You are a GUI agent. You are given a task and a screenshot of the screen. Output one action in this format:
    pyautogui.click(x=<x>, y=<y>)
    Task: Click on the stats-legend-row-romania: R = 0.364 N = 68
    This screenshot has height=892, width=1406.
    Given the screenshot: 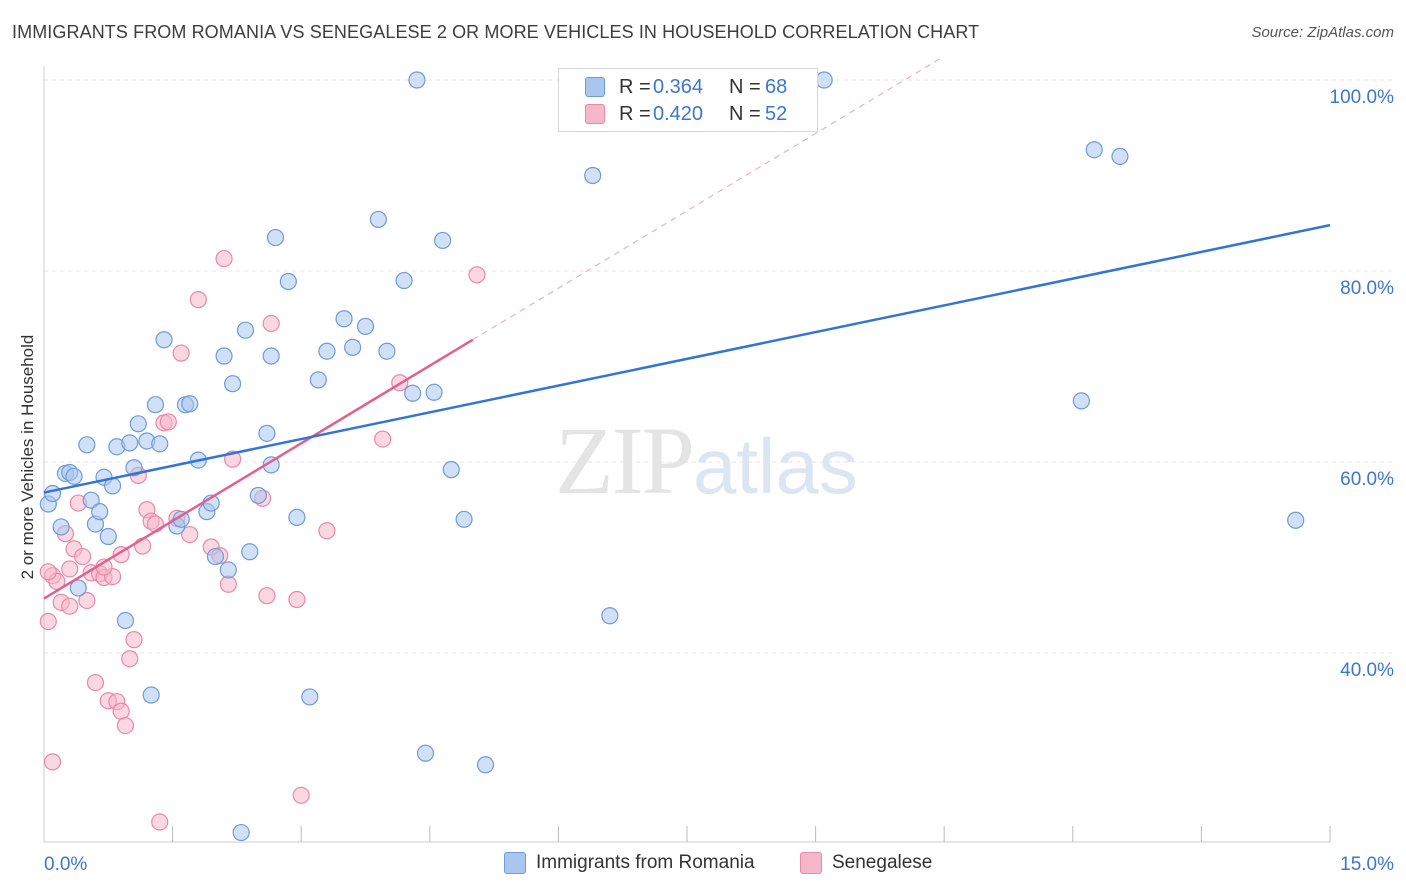 What is the action you would take?
    pyautogui.click(x=686, y=87)
    